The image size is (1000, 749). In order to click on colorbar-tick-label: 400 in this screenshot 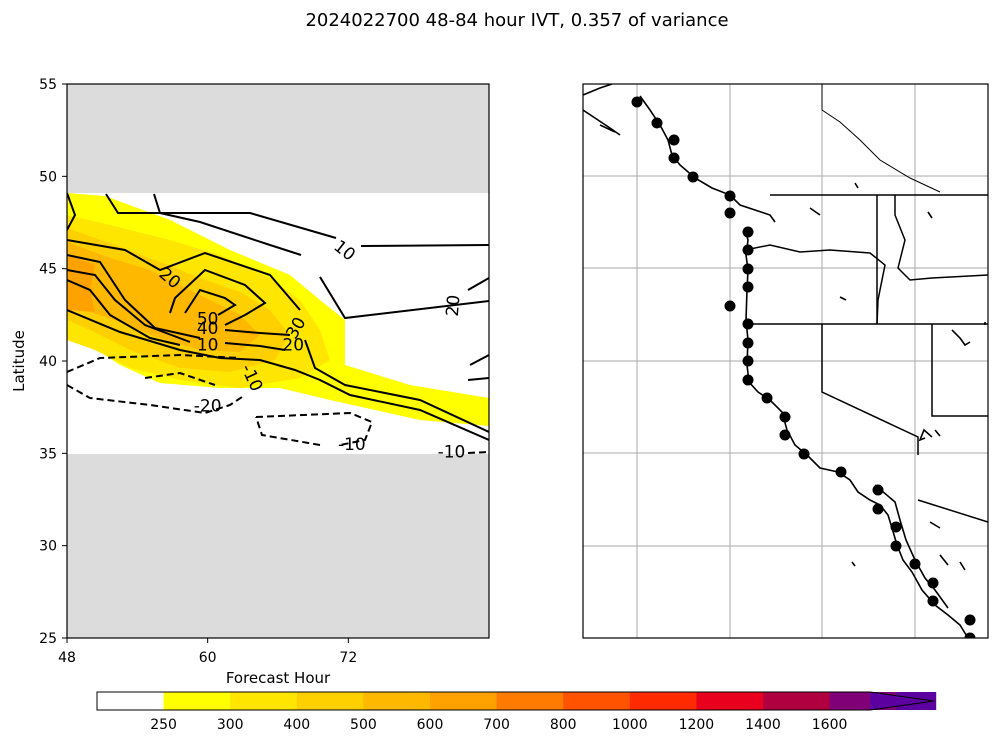, I will do `click(296, 725)`.